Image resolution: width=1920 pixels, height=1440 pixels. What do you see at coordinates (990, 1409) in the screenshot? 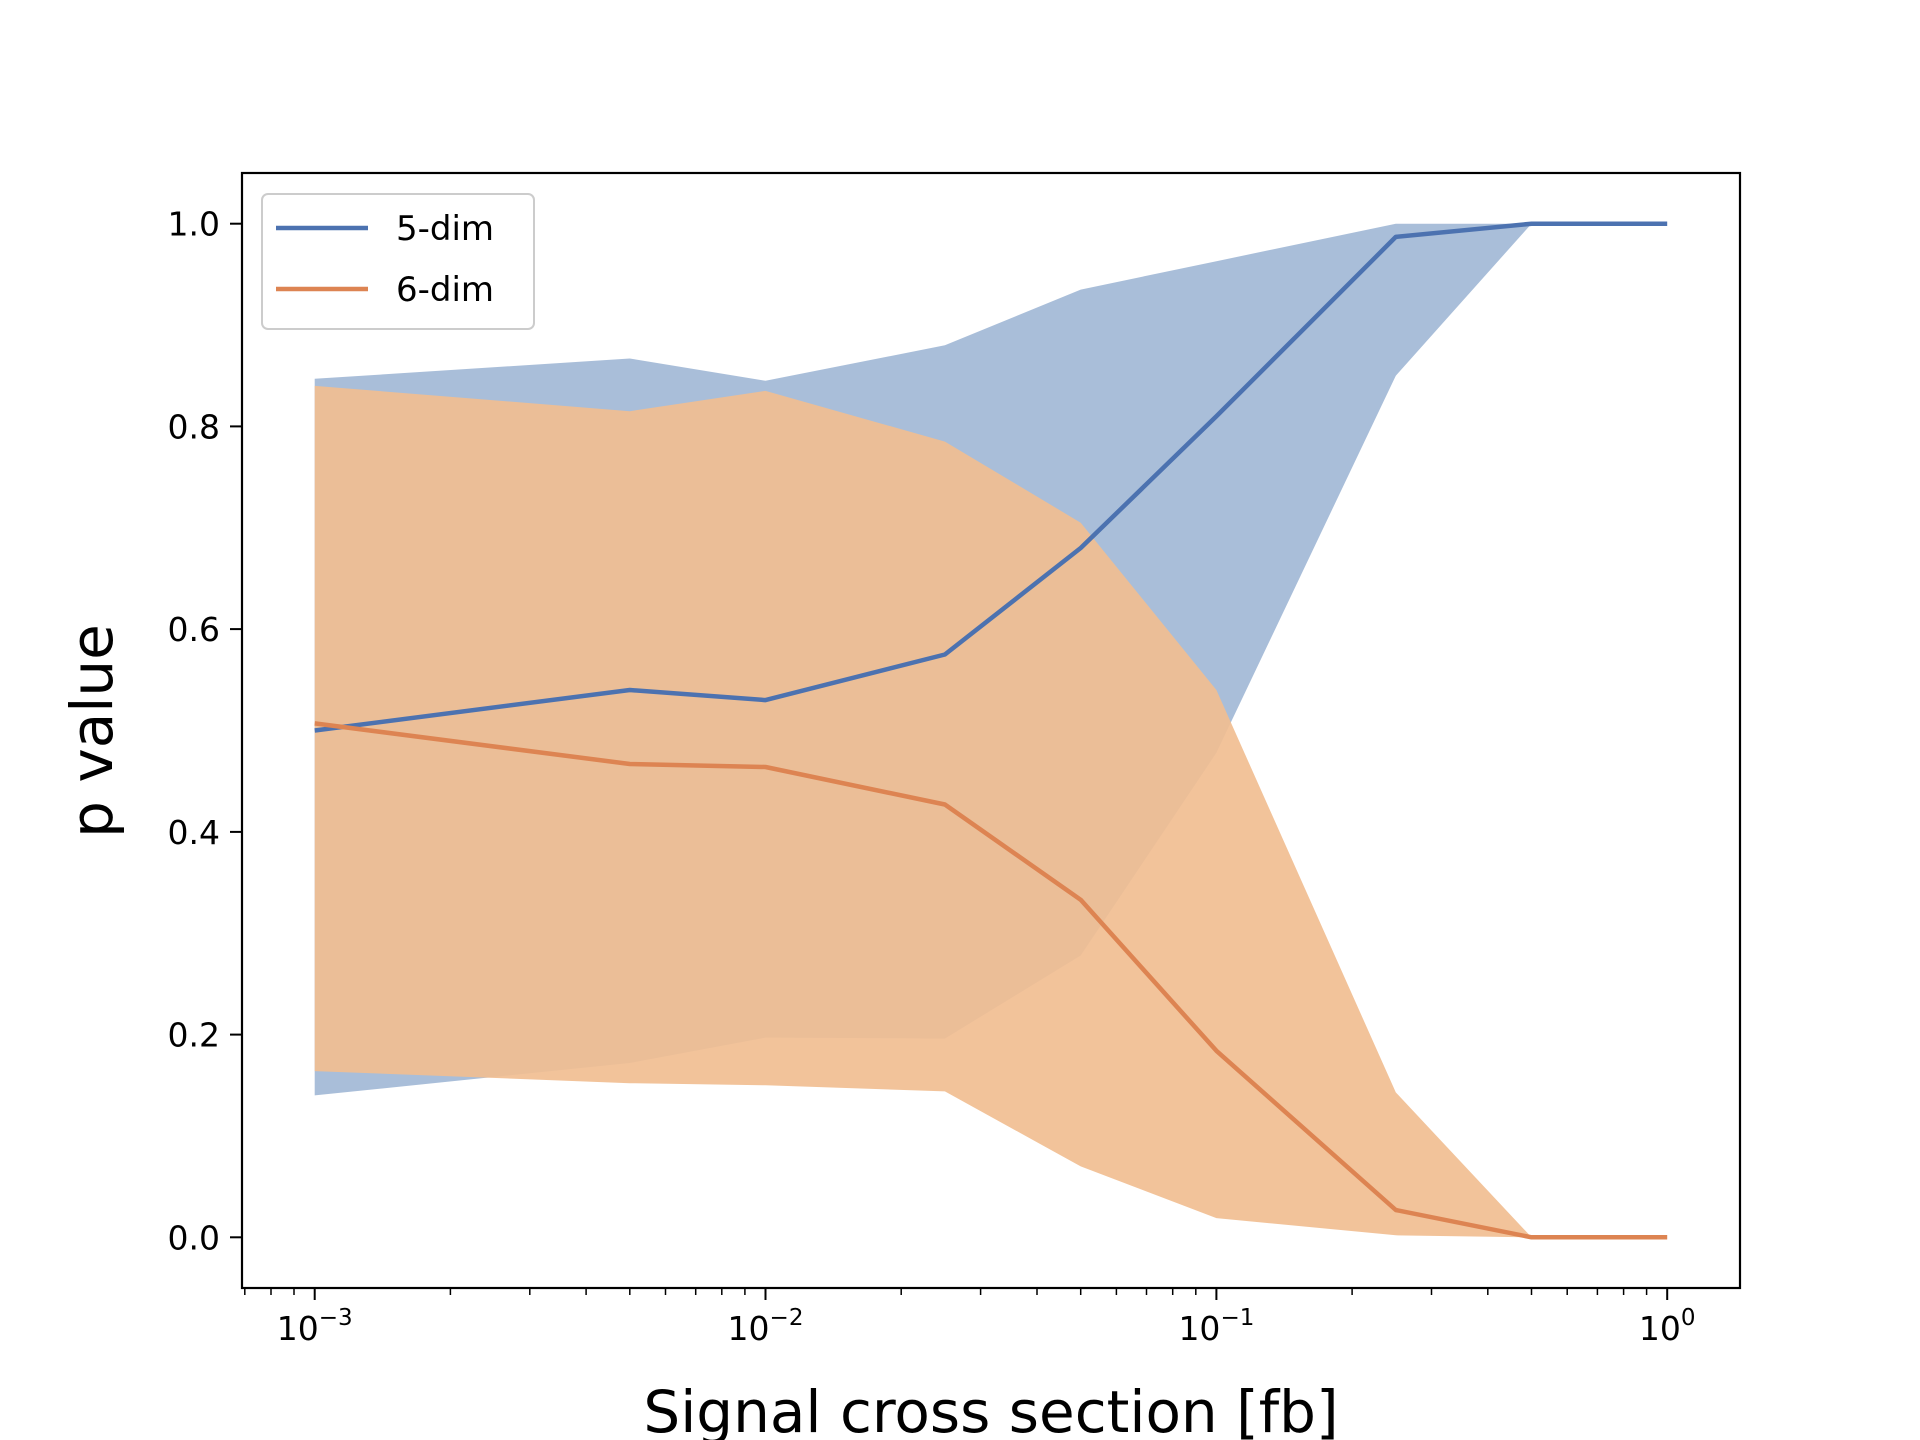
I see `x-axis-label: Signal cross section [fb]` at bounding box center [990, 1409].